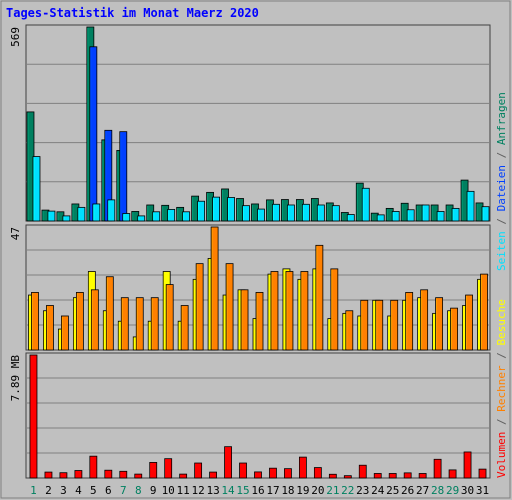 The width and height of the screenshot is (512, 500). What do you see at coordinates (123, 490) in the screenshot?
I see `x-tick-label-day-7: 7` at bounding box center [123, 490].